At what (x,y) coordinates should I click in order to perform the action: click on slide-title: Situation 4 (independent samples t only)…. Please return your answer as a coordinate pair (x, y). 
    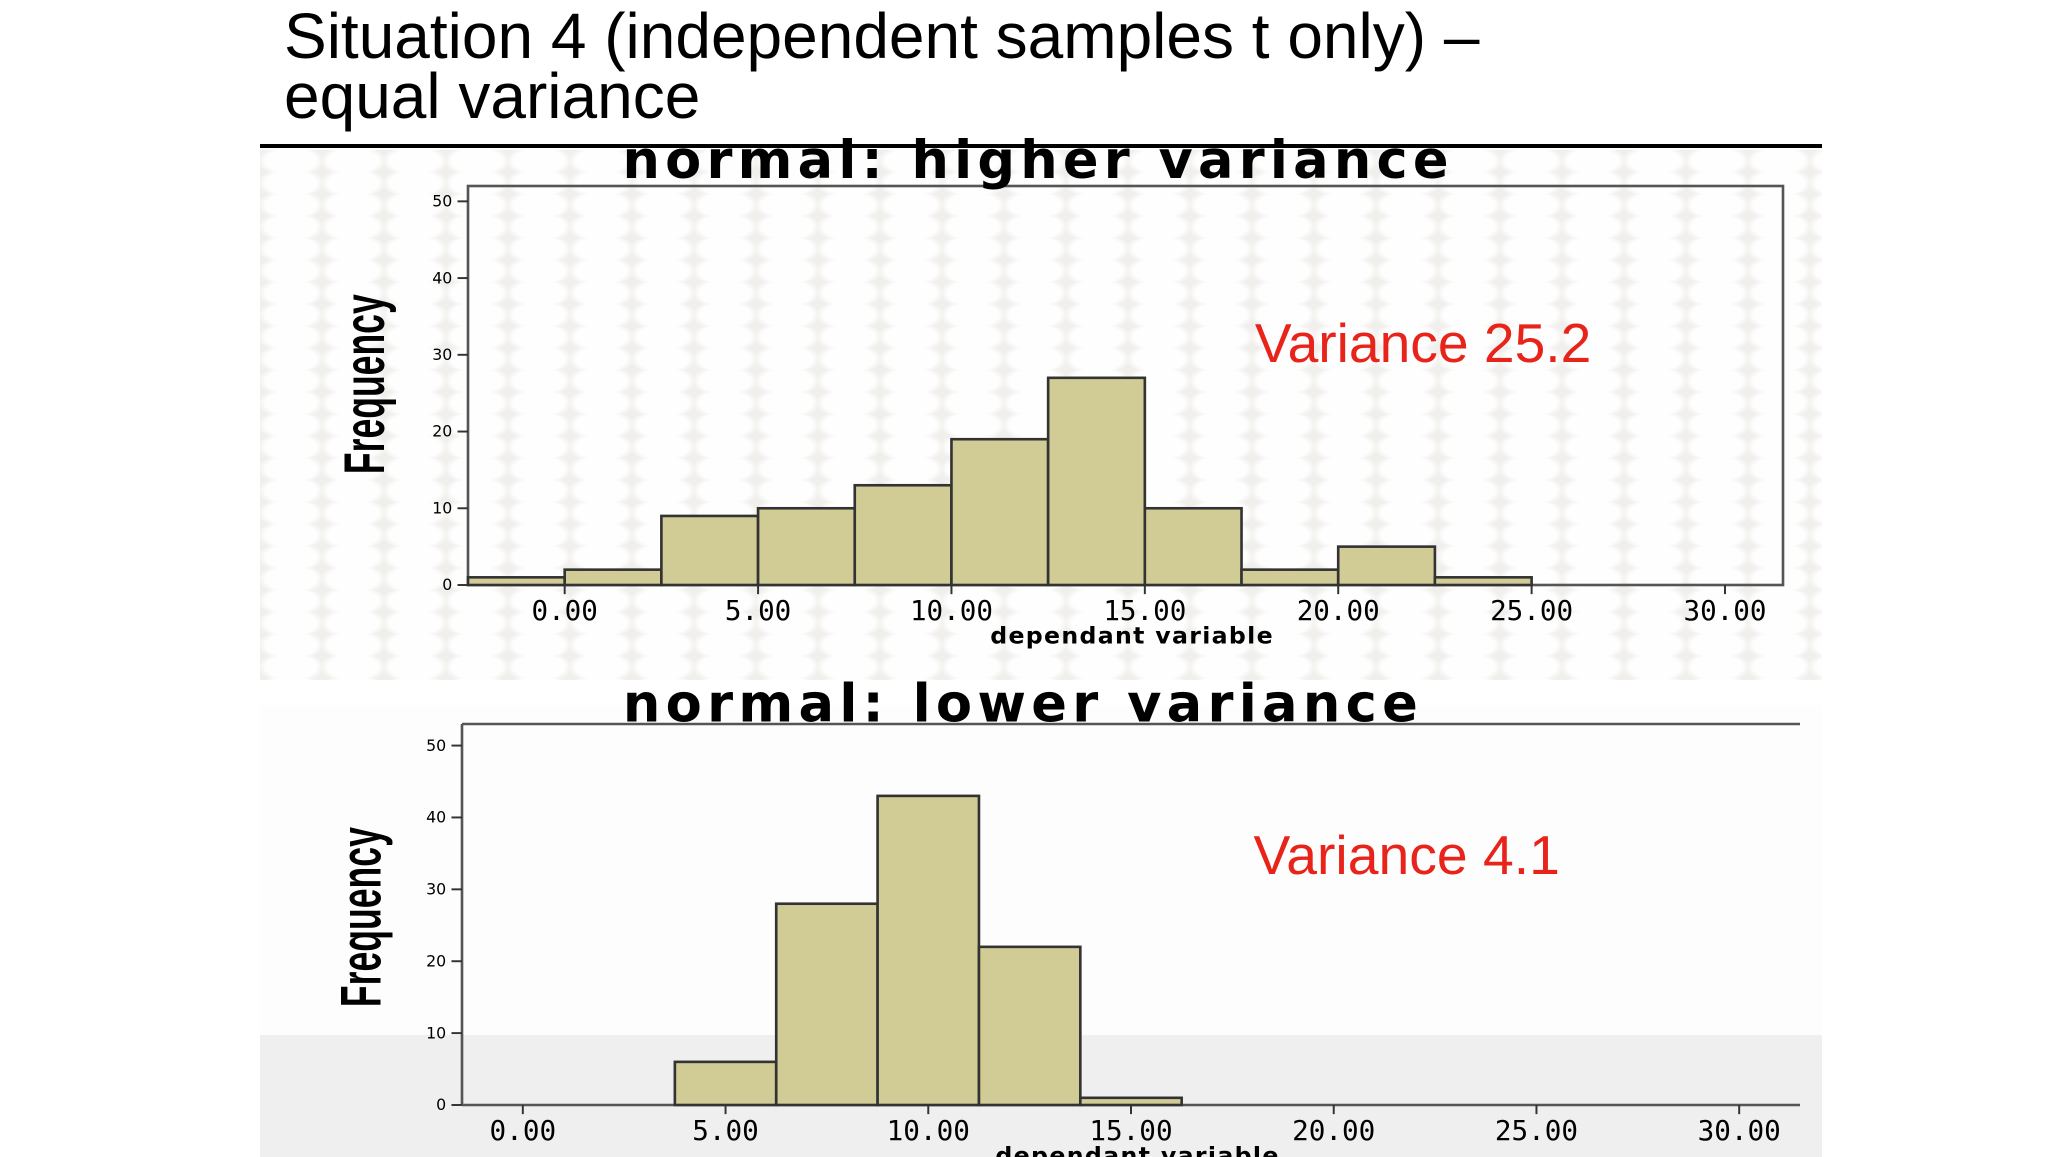
    Looking at the image, I should click on (1064, 66).